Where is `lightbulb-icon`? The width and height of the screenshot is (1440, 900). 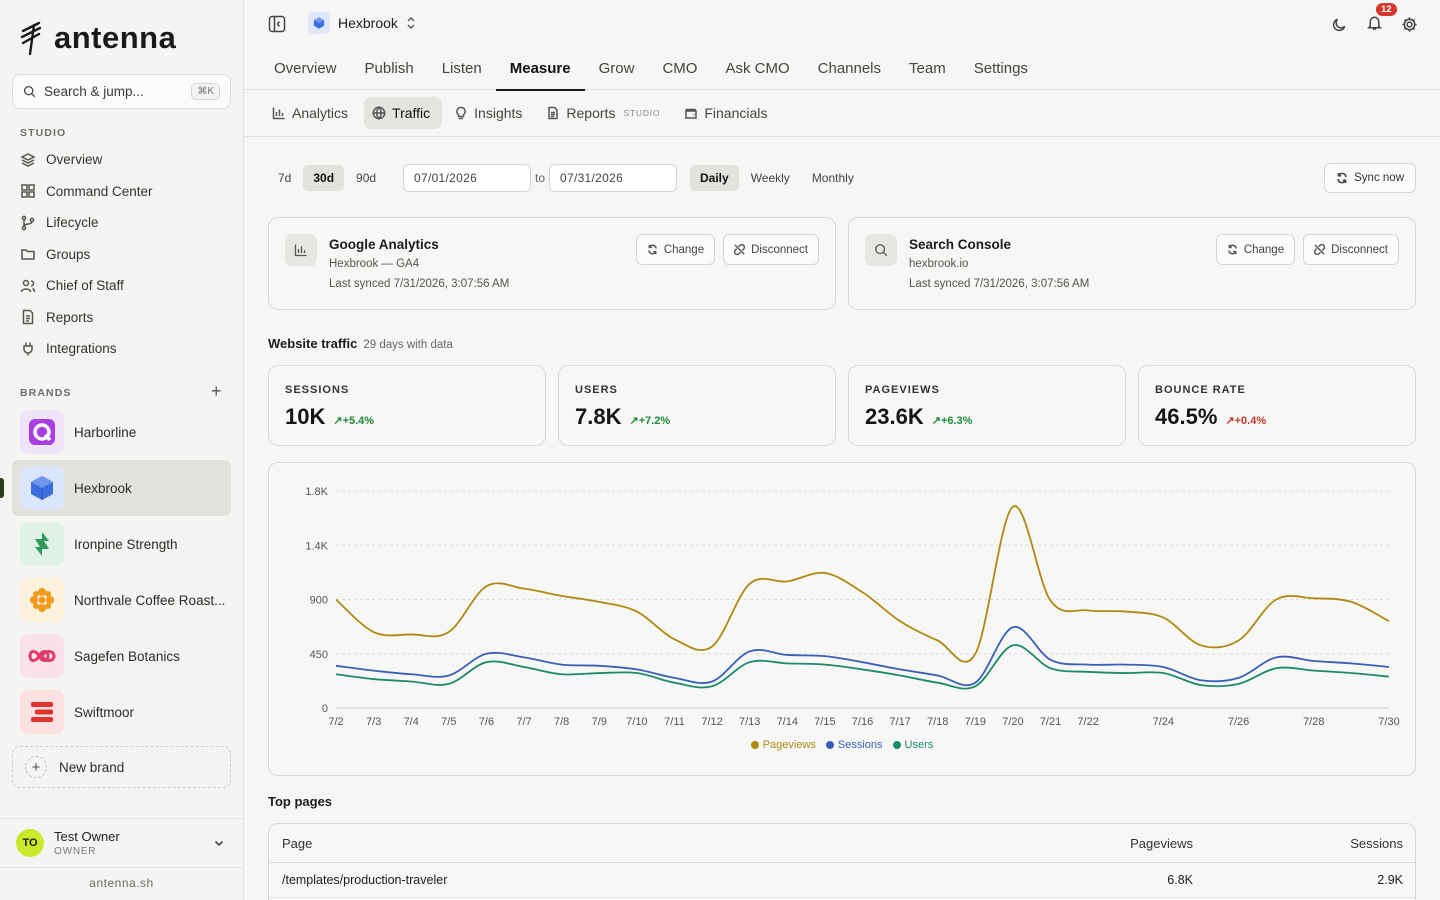 lightbulb-icon is located at coordinates (461, 113).